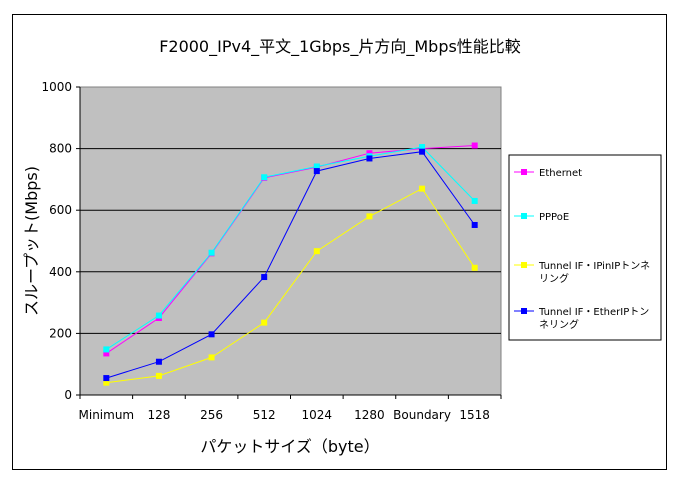 The height and width of the screenshot is (488, 680). What do you see at coordinates (593, 312) in the screenshot?
I see `legend-label: Tunnel IF・EtherIPトン` at bounding box center [593, 312].